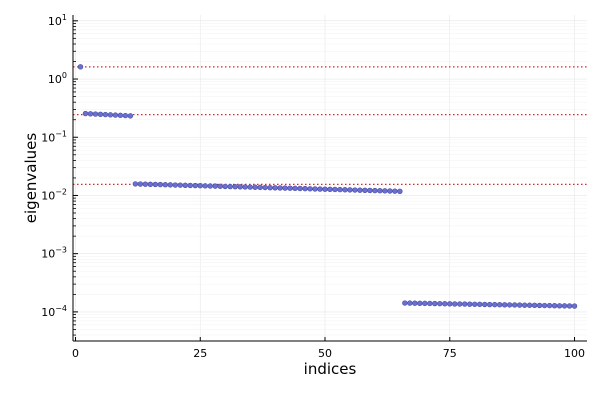 Image resolution: width=600 pixels, height=400 pixels. Describe the element at coordinates (54, 311) in the screenshot. I see `y-tick-label: 10⁻⁴` at that location.